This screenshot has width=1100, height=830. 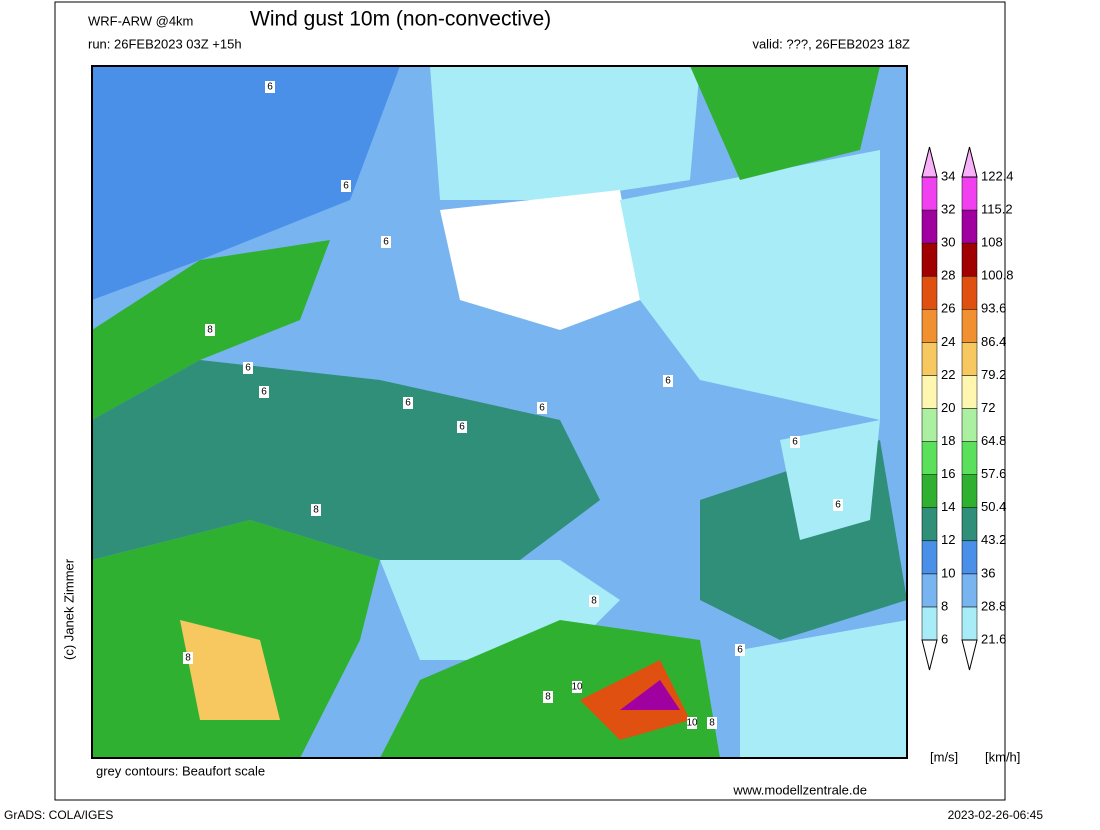 What do you see at coordinates (948, 506) in the screenshot?
I see `ms-label: 14` at bounding box center [948, 506].